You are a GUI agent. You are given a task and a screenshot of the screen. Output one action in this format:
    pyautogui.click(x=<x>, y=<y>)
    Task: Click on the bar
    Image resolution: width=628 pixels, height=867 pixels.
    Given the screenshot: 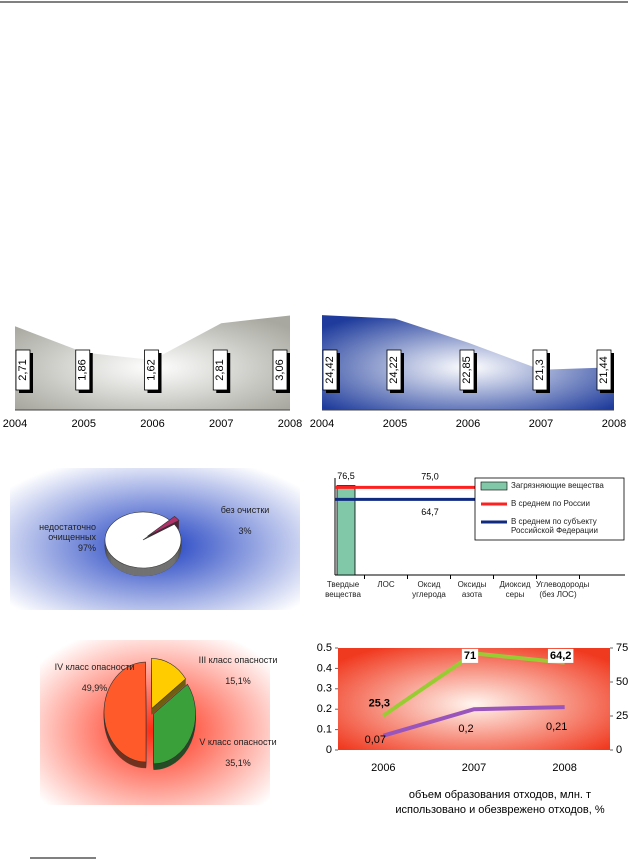 What is the action you would take?
    pyautogui.click(x=346, y=530)
    